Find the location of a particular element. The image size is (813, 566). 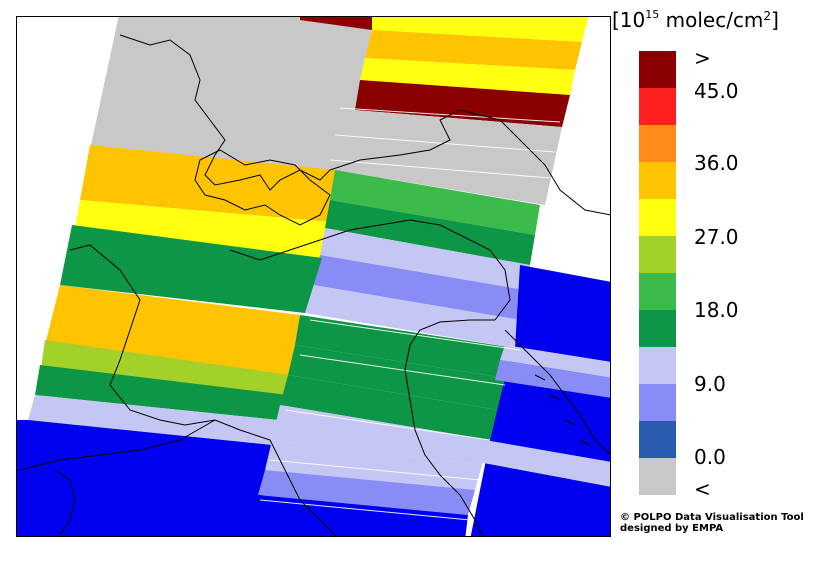

credit-line-1: © POLPO Data Visualisation Tool is located at coordinates (712, 517).